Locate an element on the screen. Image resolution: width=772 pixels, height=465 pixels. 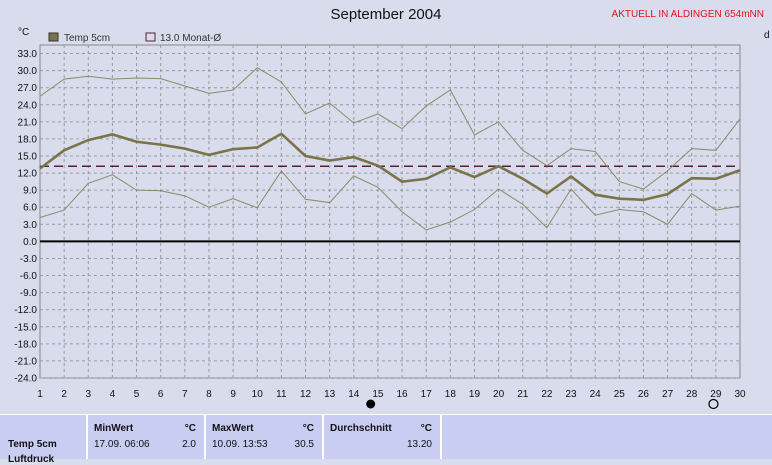
y-tick-label: 21.0 is located at coordinates (28, 122).